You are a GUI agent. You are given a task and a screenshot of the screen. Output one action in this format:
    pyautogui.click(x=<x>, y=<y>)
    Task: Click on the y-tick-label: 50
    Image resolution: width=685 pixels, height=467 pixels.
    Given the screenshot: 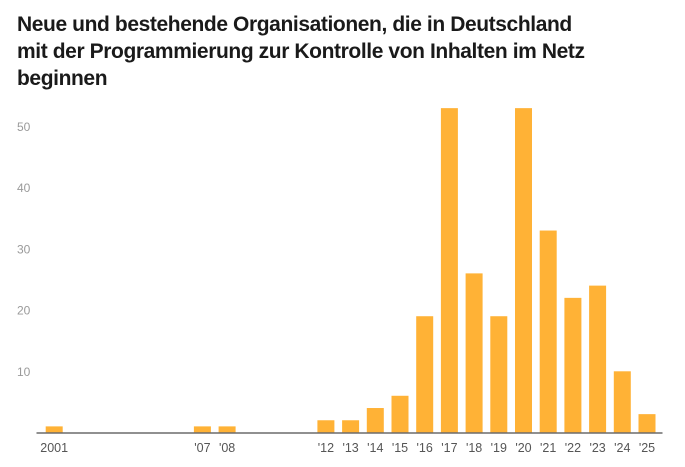 What is the action you would take?
    pyautogui.click(x=24, y=127)
    